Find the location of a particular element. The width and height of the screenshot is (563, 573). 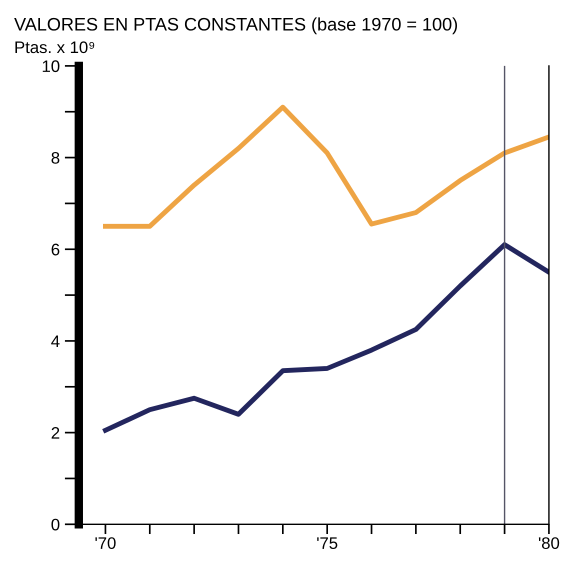

x-tick-label: '70 is located at coordinates (105, 543).